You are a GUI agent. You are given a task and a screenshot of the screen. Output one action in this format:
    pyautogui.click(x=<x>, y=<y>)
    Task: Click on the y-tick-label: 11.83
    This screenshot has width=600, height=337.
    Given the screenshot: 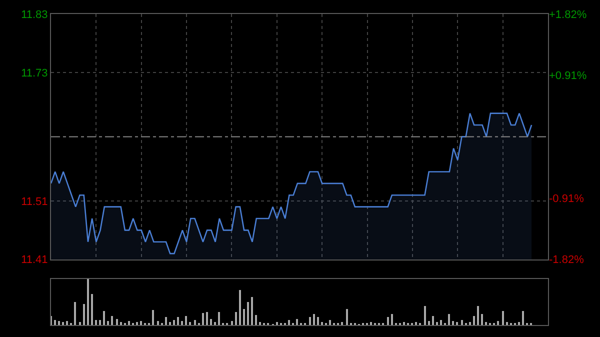 What is the action you would take?
    pyautogui.click(x=34, y=14)
    